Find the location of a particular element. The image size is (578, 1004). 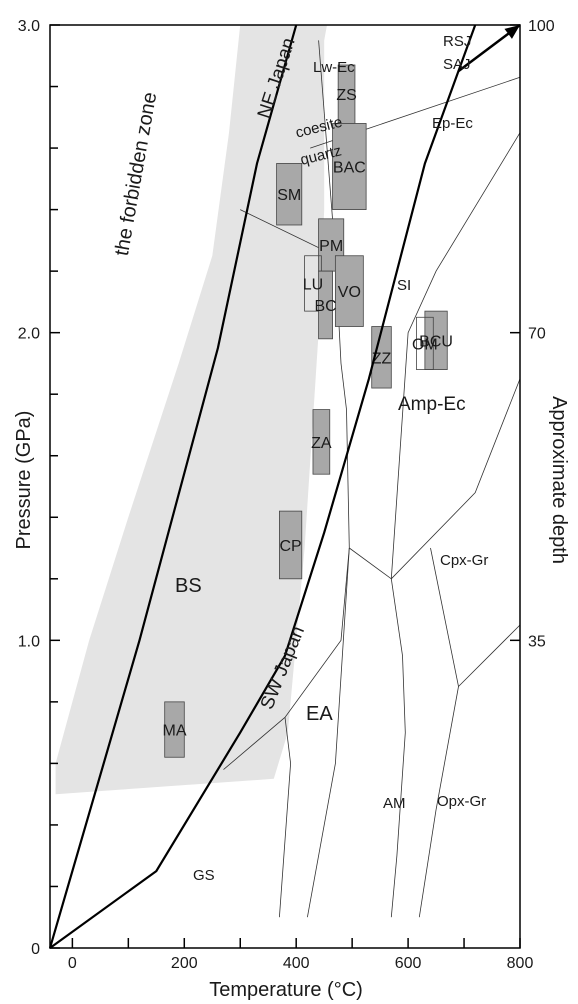

box-label-vo: VO is located at coordinates (349, 292).